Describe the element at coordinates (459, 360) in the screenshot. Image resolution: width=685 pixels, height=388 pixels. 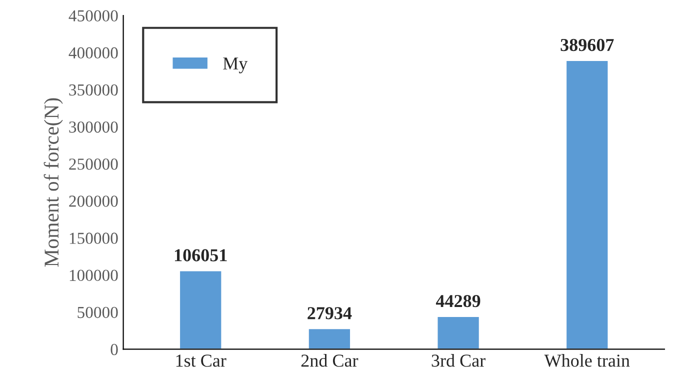
I see `x-tick-label: 3rd Car` at that location.